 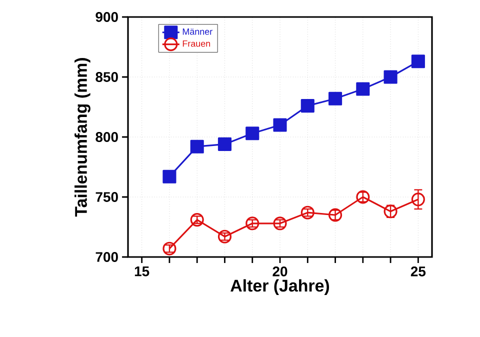 What do you see at coordinates (280, 287) in the screenshot?
I see `x-axis-title: Alter (Jahre)` at bounding box center [280, 287].